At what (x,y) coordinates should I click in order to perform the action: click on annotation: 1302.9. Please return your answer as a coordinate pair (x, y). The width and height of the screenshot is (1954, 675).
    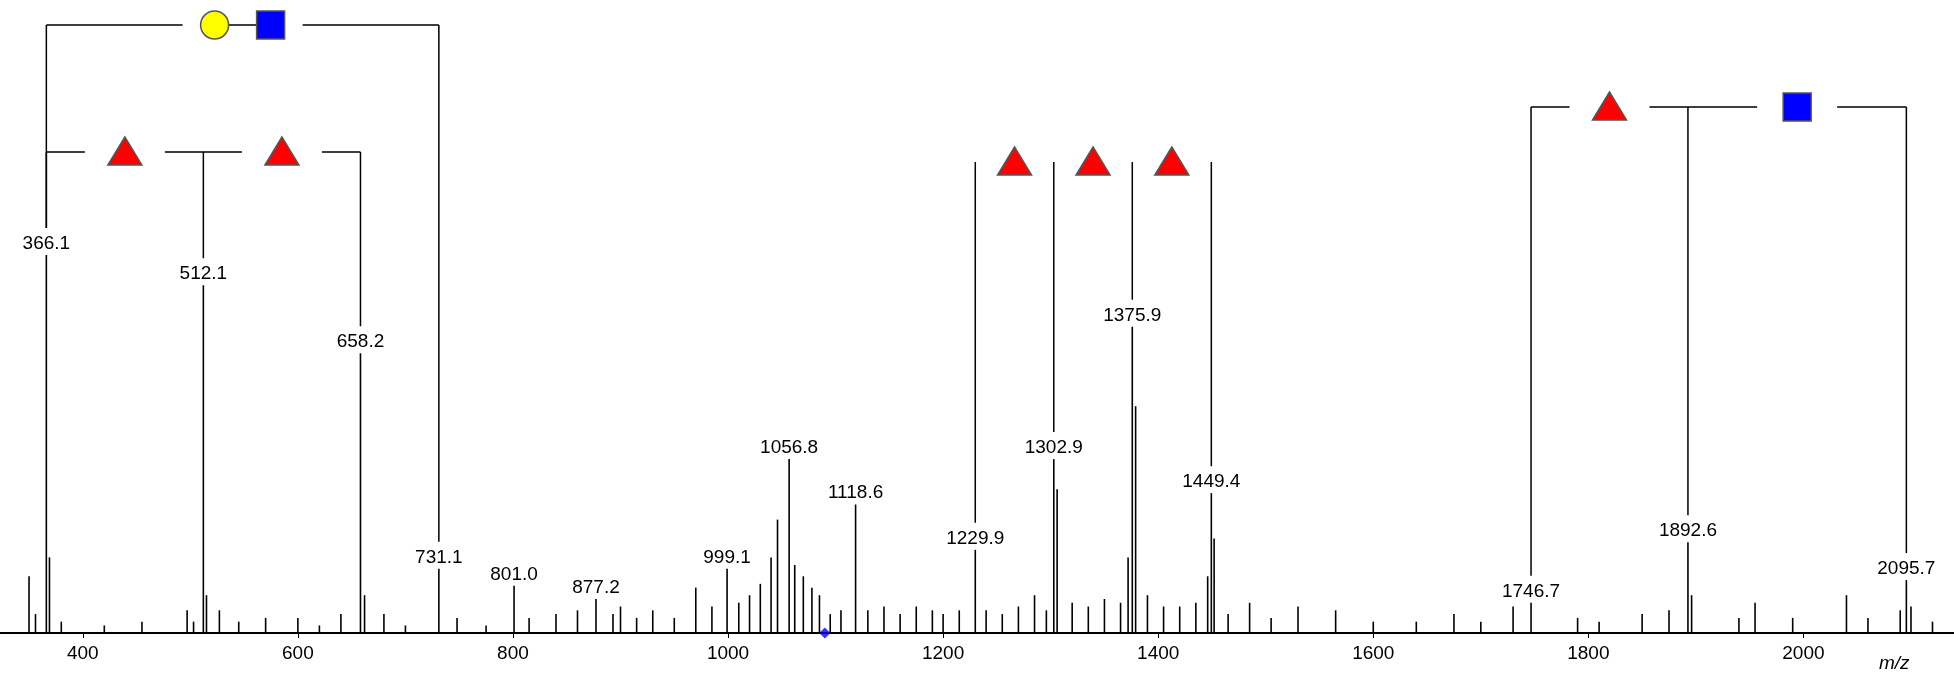
    Looking at the image, I should click on (1053, 447).